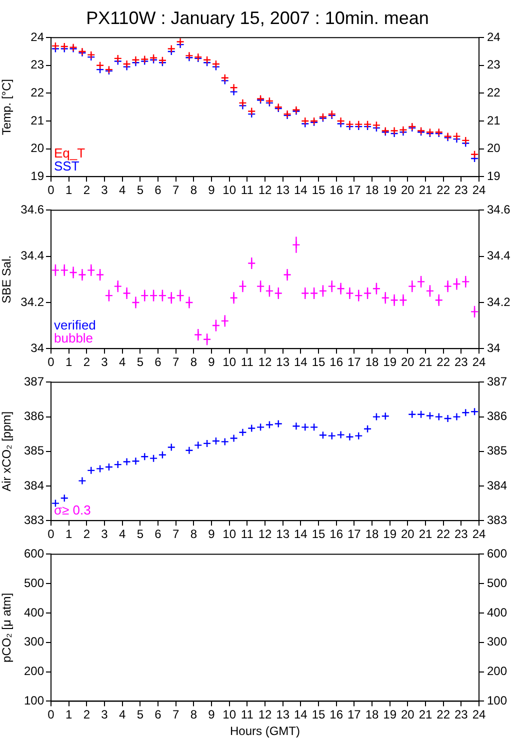 The width and height of the screenshot is (515, 739). What do you see at coordinates (497, 641) in the screenshot?
I see `y2-tick-label: 300` at bounding box center [497, 641].